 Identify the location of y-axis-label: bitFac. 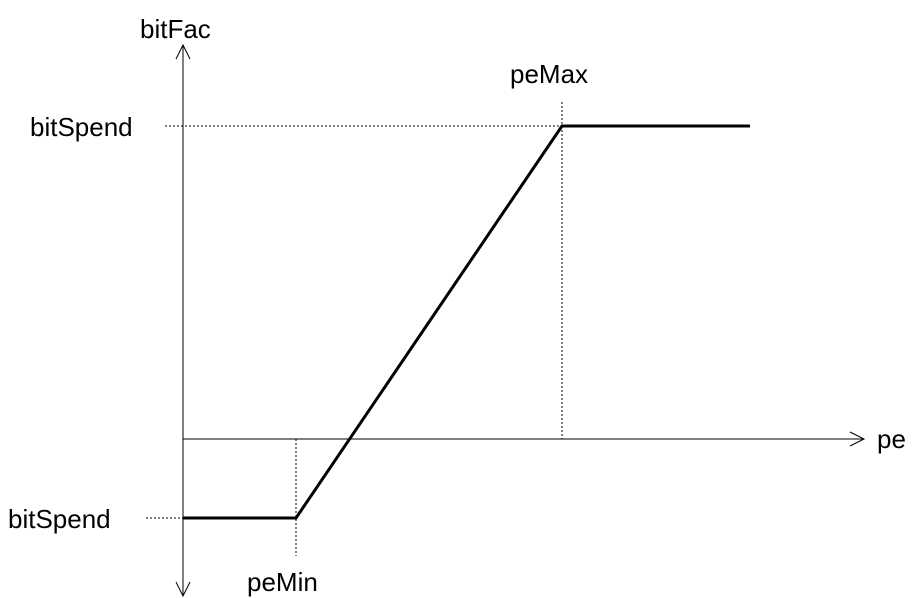
(175, 29).